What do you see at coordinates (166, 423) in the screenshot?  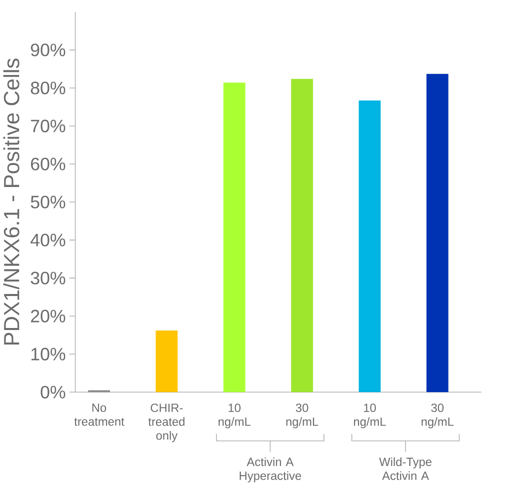 I see `x-tick-label: CHIR-treated only` at bounding box center [166, 423].